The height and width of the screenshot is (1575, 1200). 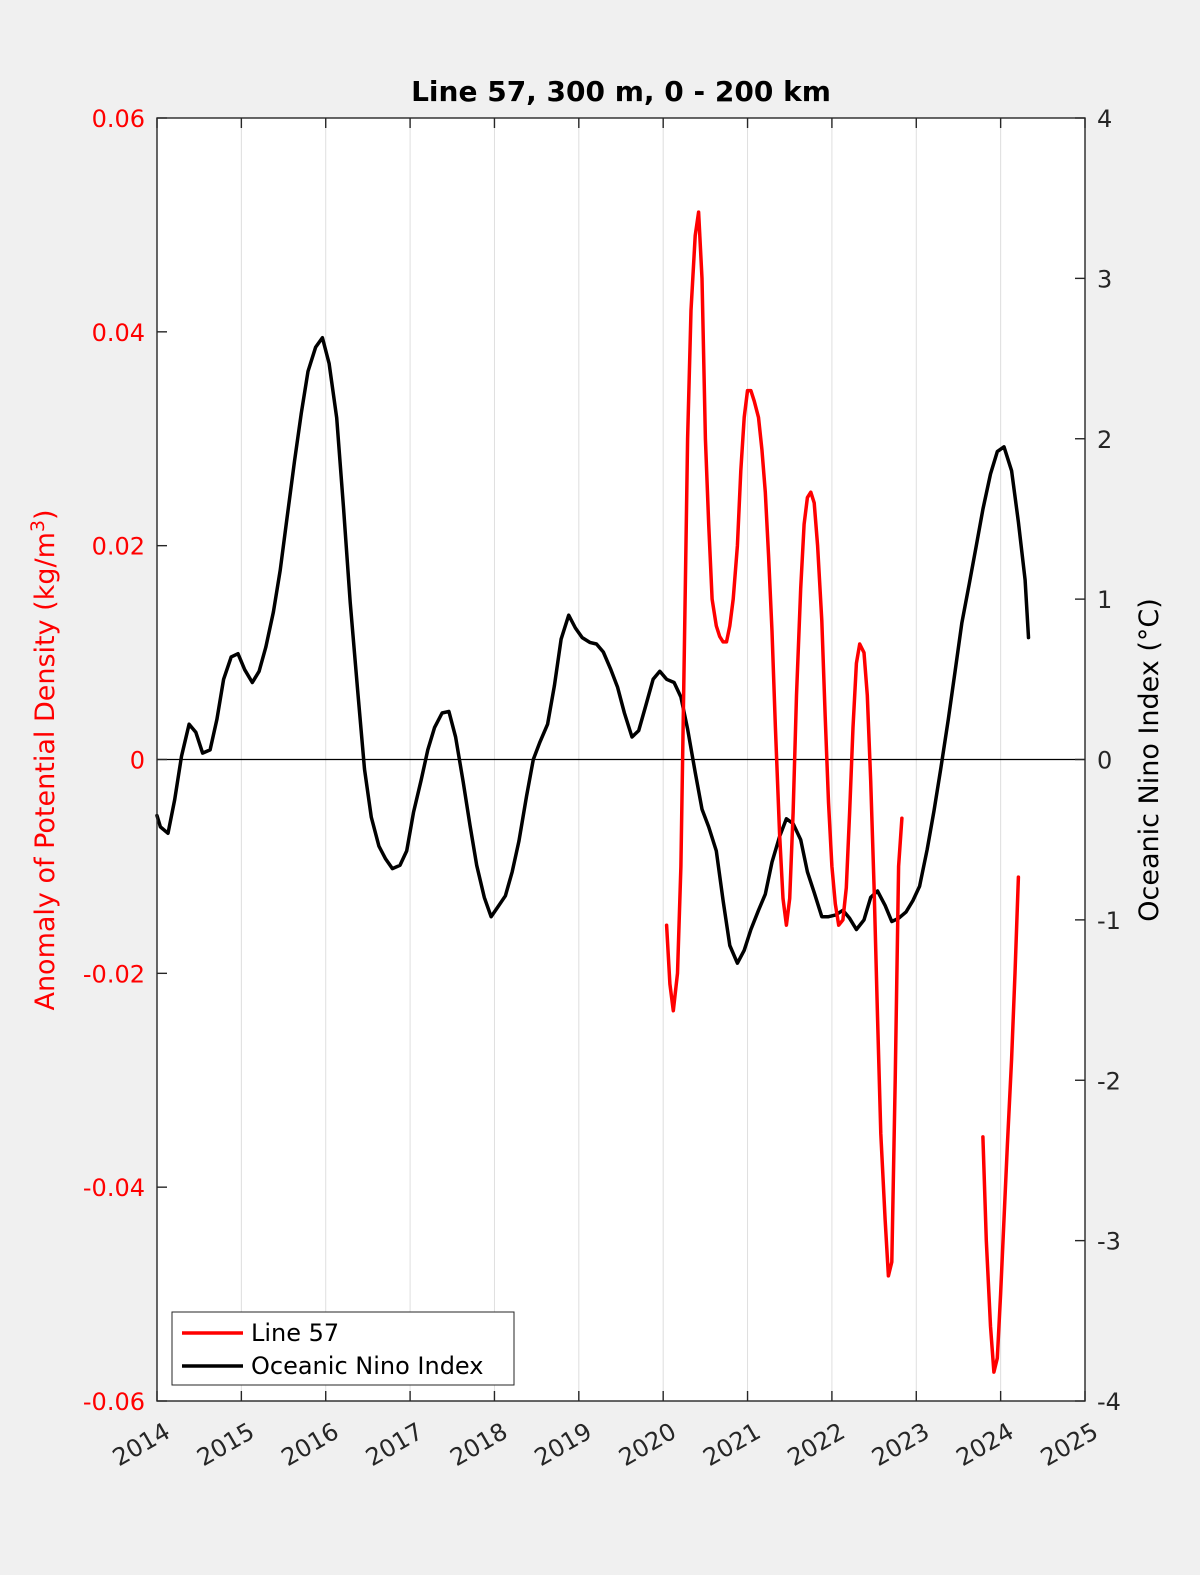 I want to click on right-axis-label: Oceanic Nino Index (°C), so click(x=1149, y=760).